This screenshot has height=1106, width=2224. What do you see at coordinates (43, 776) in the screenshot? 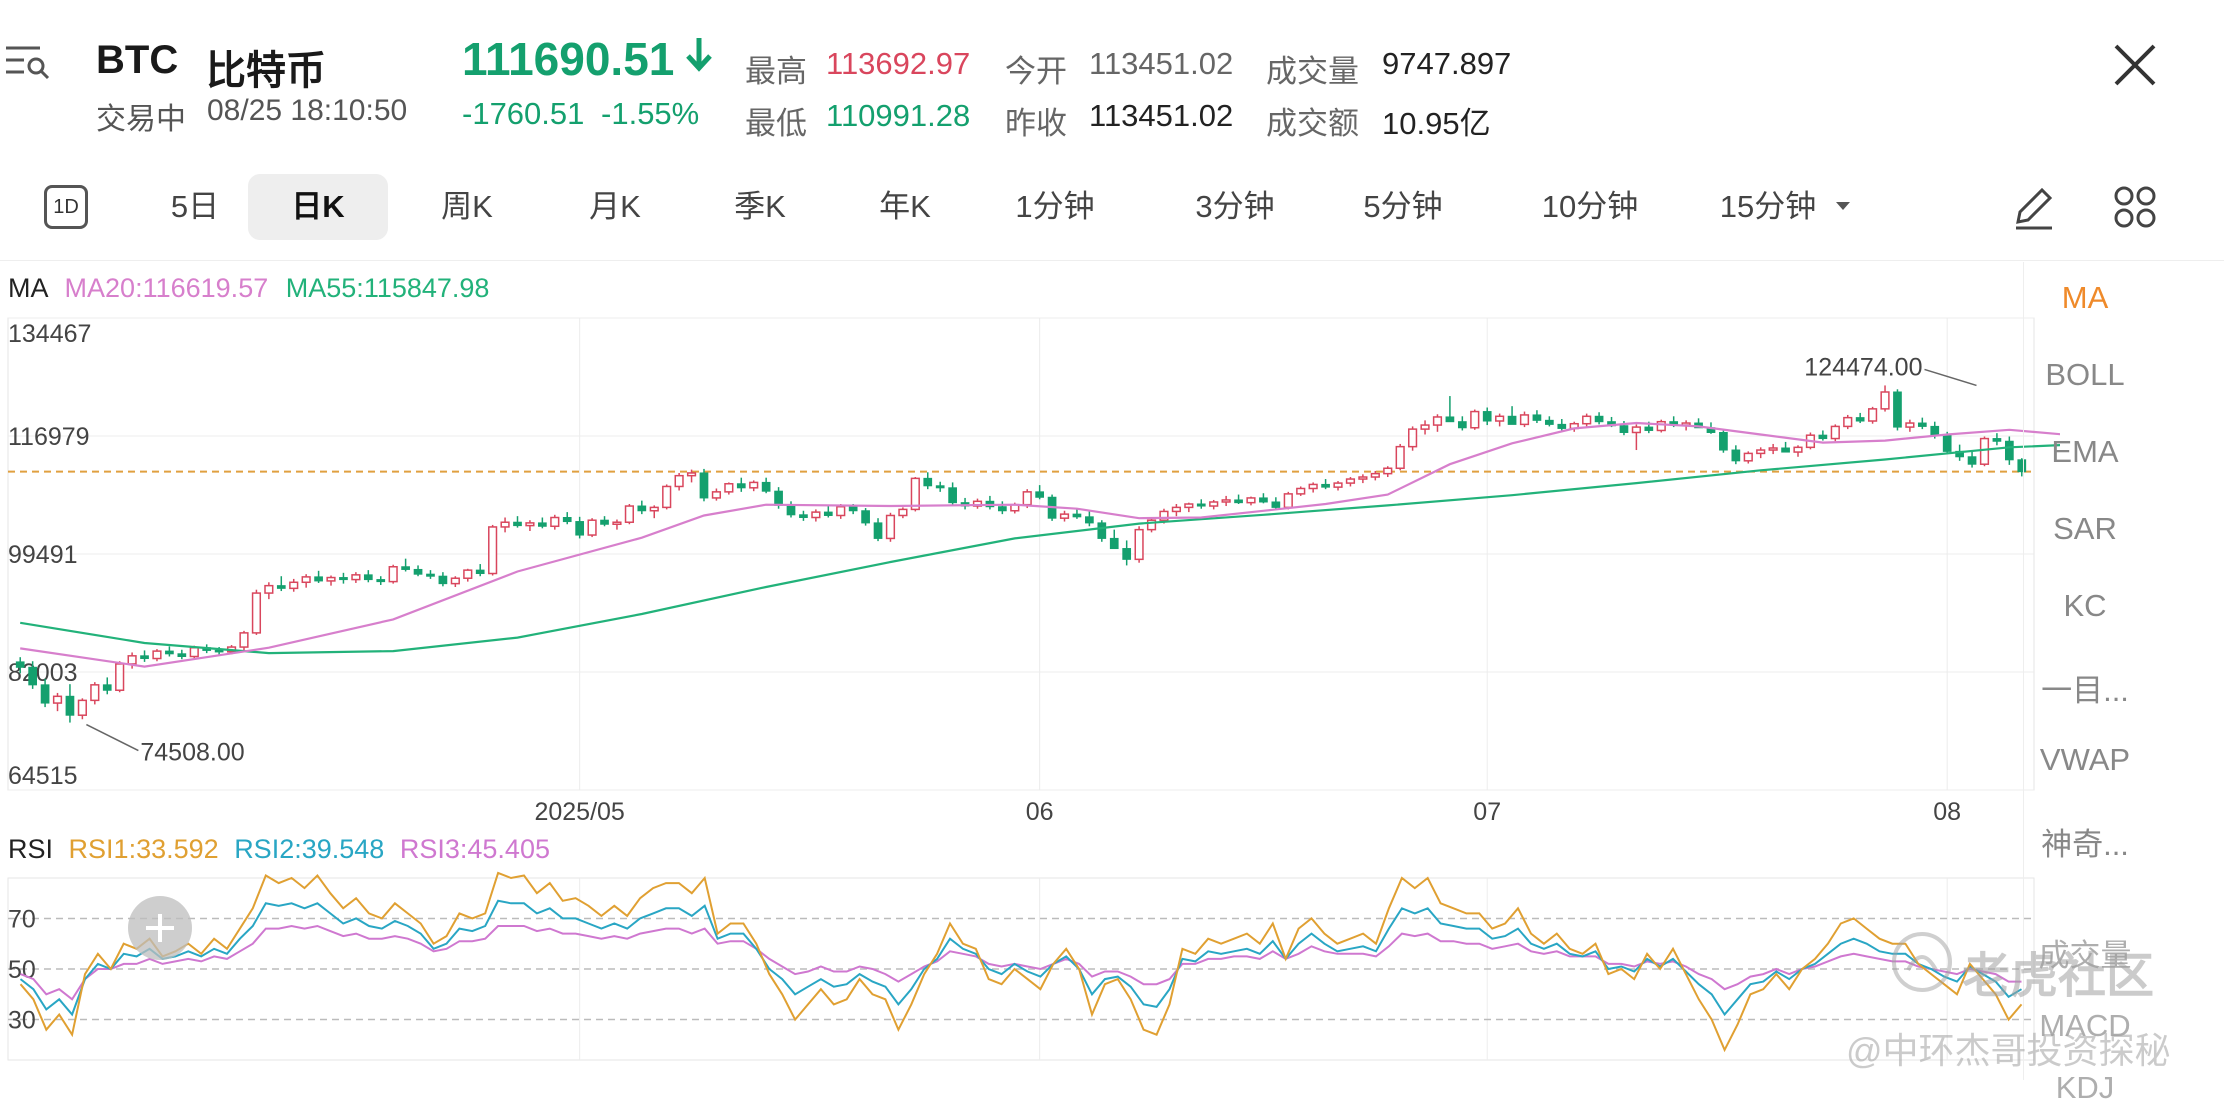
I see `y-tick-label: 64515` at bounding box center [43, 776].